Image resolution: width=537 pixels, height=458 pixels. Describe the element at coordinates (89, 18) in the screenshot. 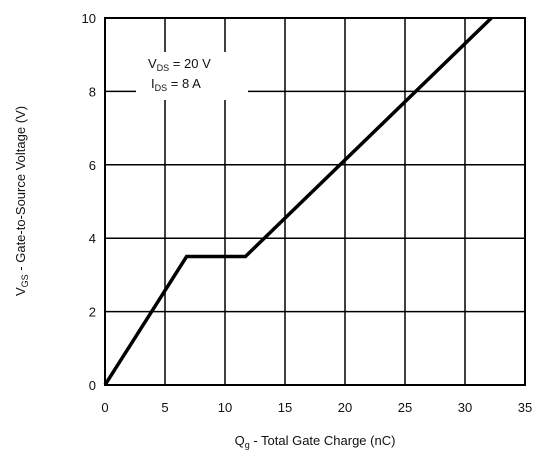

I see `y-tick-label: 10` at that location.